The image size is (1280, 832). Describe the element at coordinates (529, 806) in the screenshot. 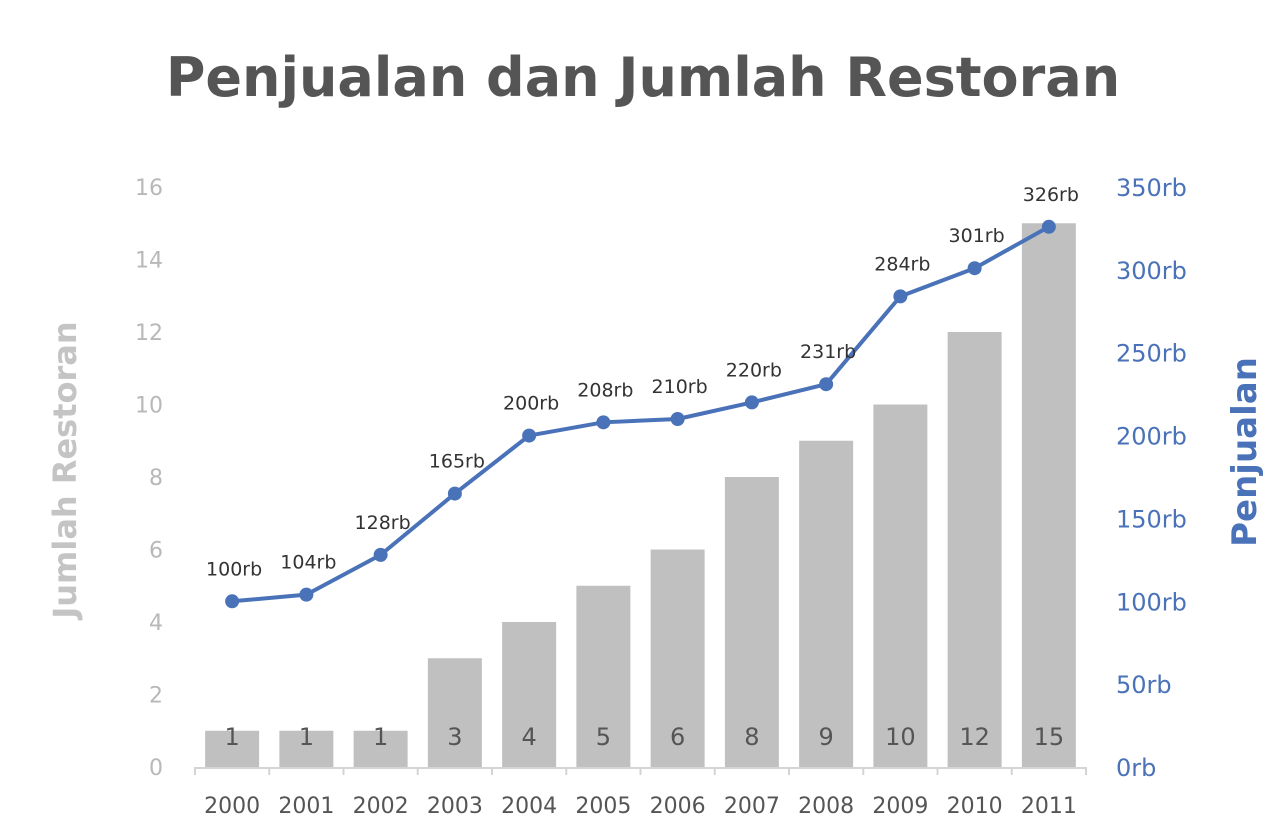

I see `x-tick-label: 2004` at that location.